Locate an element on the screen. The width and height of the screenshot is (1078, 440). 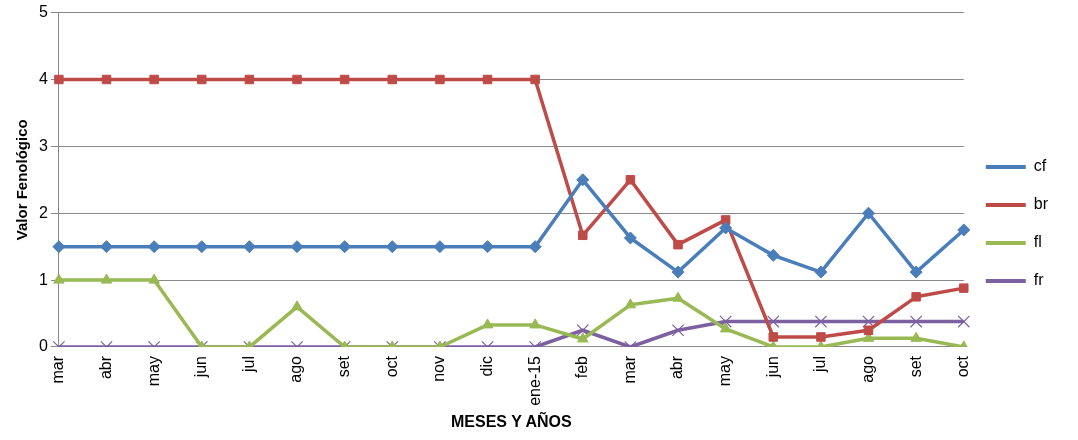
y-tick-label: 2 is located at coordinates (43, 212).